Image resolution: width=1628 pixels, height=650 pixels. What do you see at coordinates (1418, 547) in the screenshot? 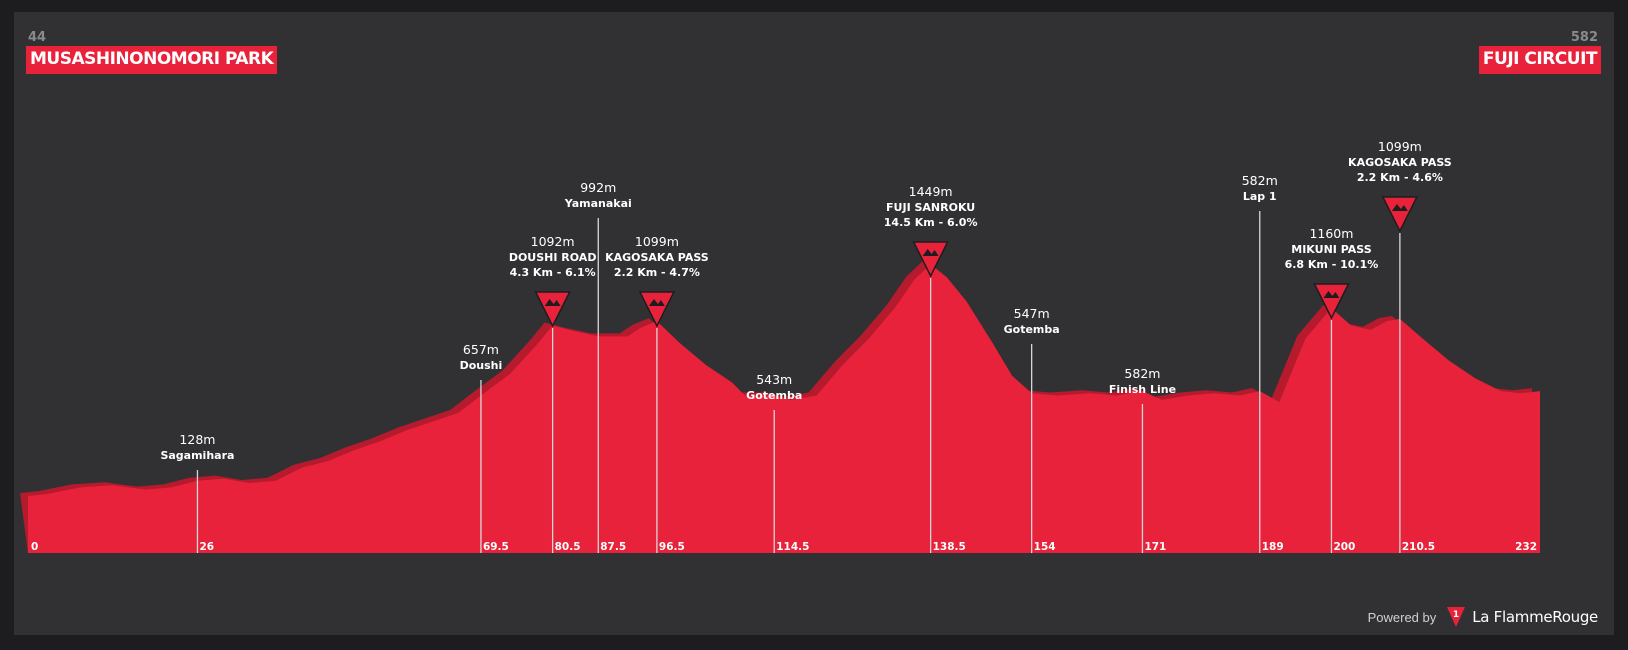
I see `km-label-210.5: 210.5` at bounding box center [1418, 547].